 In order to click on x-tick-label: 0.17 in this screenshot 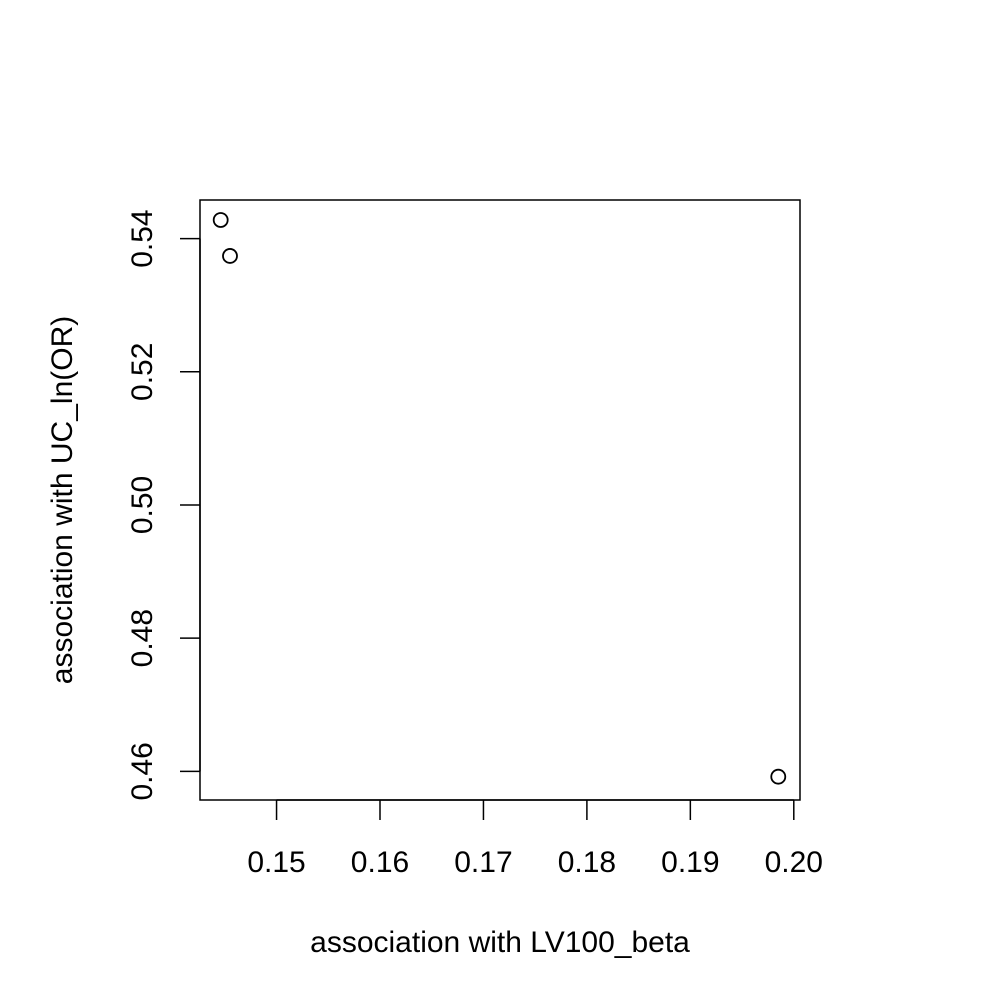, I will do `click(483, 862)`.